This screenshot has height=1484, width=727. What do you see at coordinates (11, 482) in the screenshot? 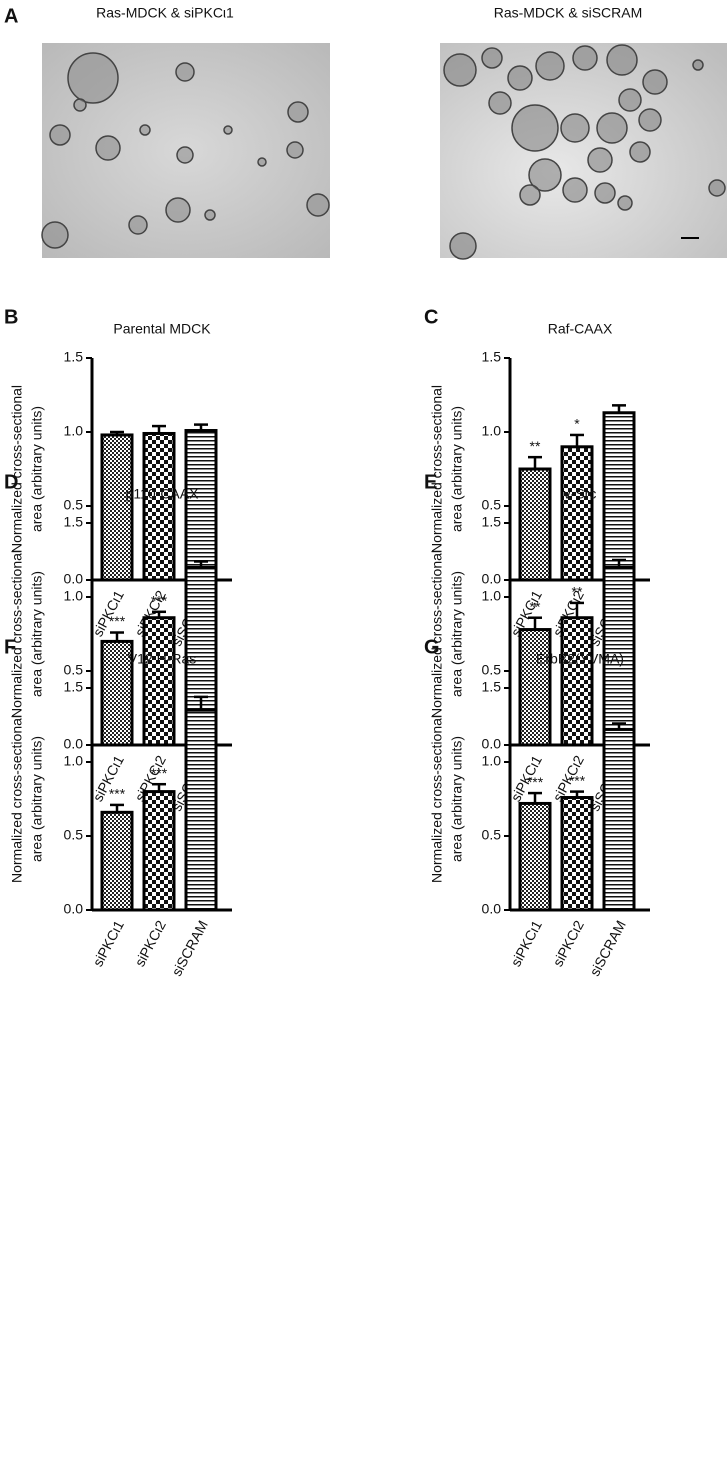
I see `panel-letter: D` at bounding box center [11, 482].